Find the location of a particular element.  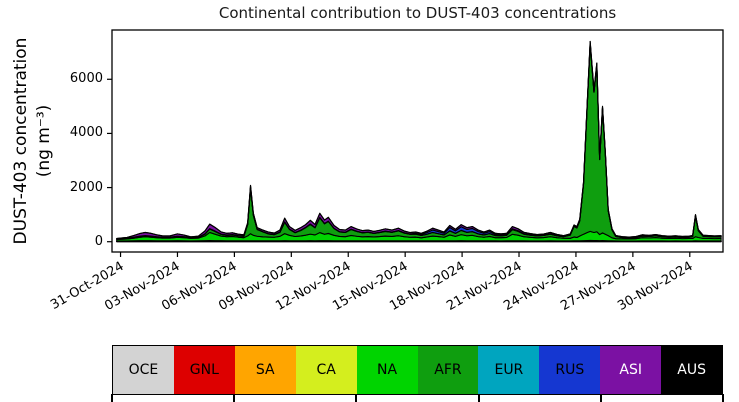

legend-item-EUR: EUR is located at coordinates (509, 370).